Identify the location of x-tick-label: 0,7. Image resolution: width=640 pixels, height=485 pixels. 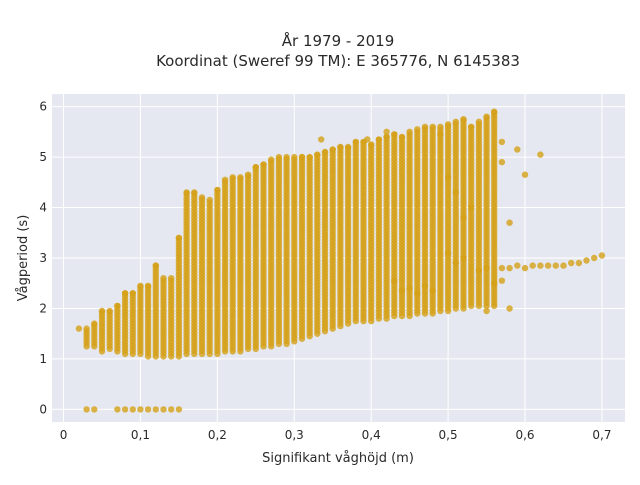
(601, 435).